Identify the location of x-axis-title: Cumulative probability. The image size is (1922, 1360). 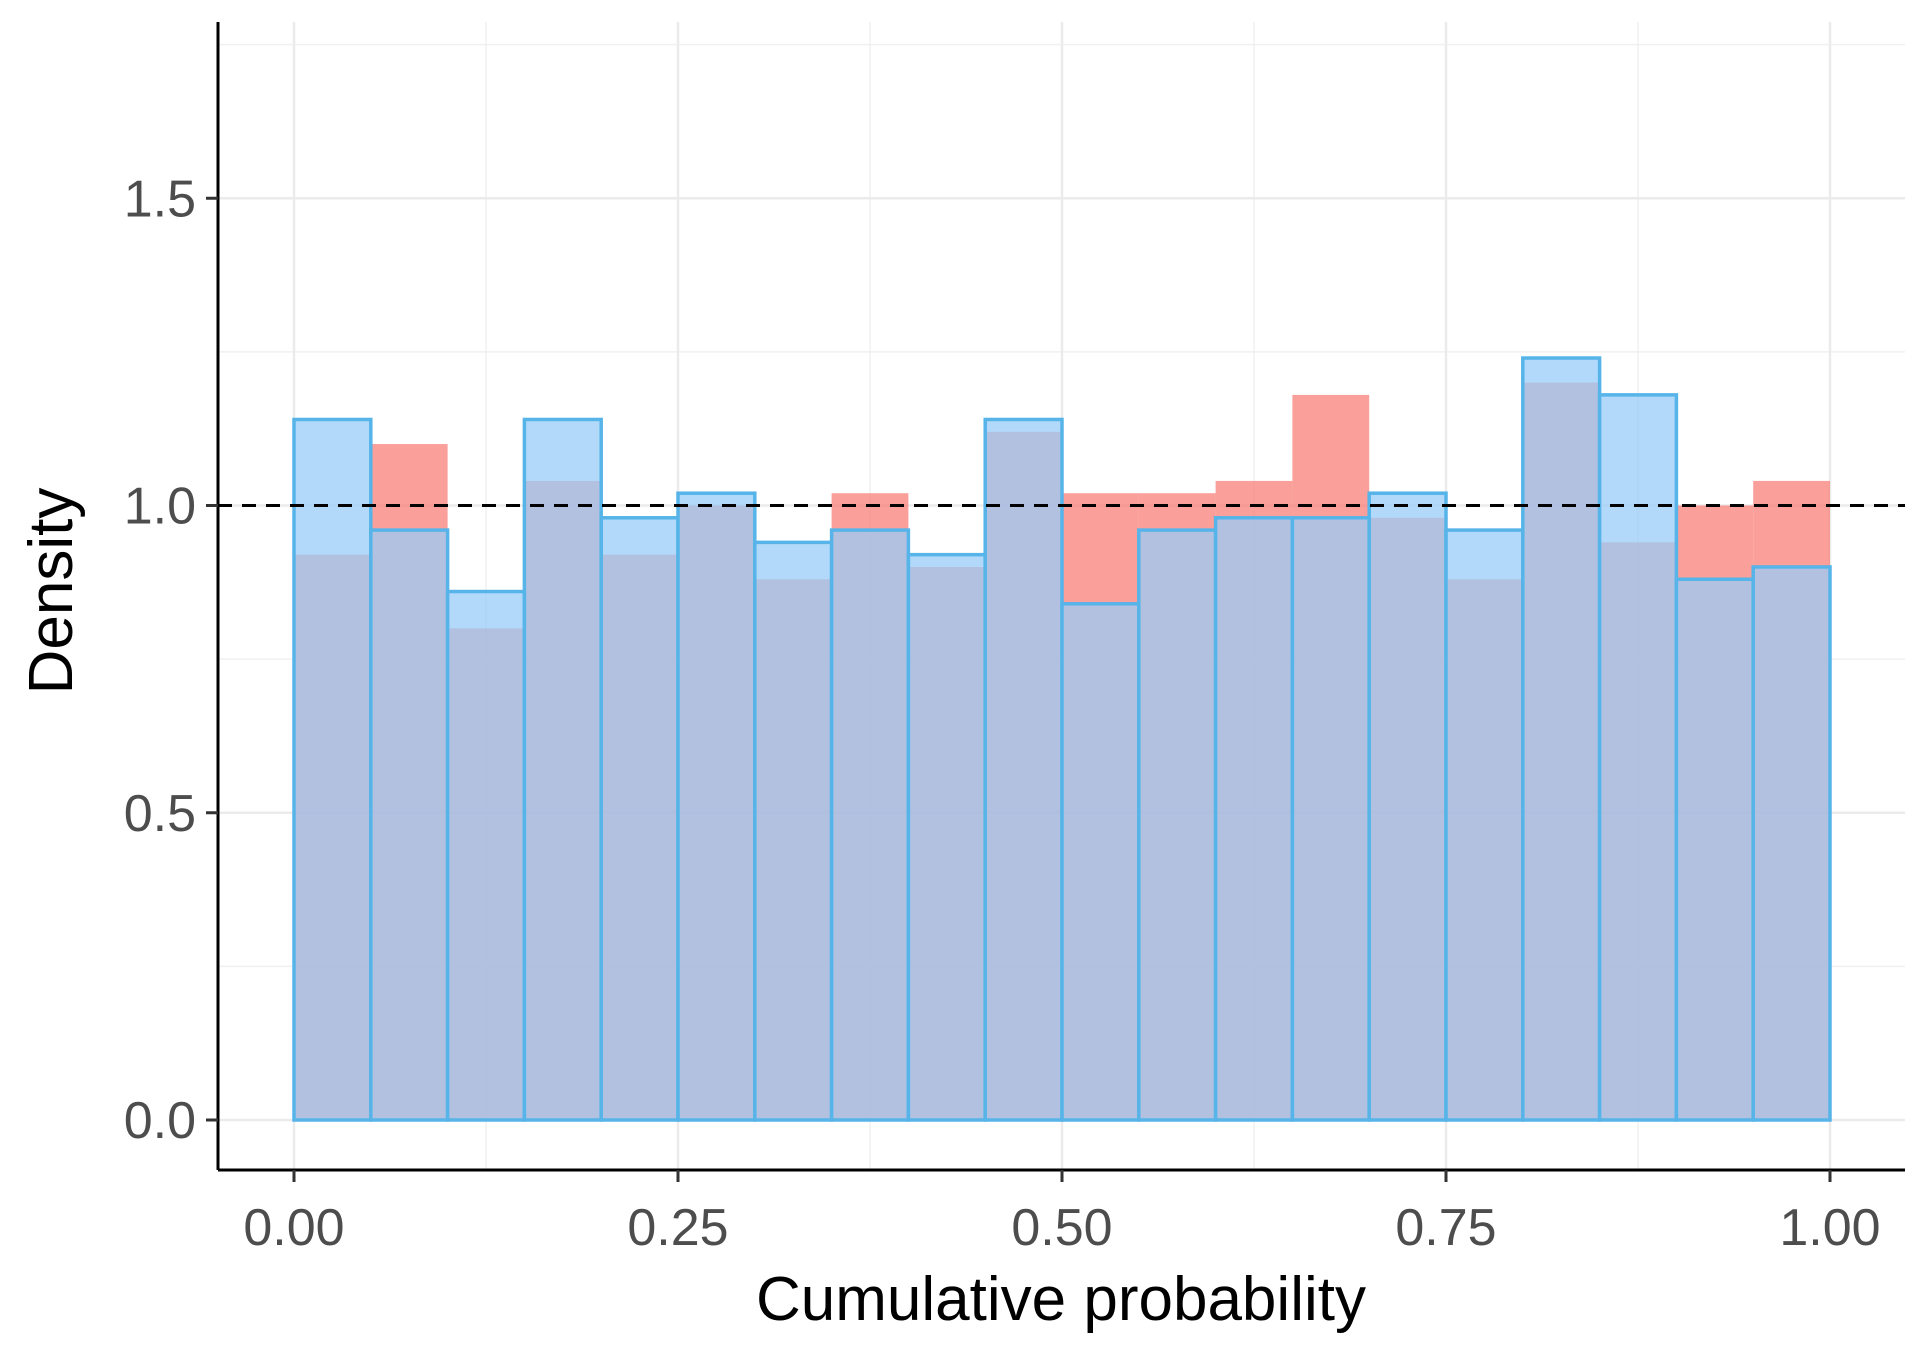
(1061, 1299).